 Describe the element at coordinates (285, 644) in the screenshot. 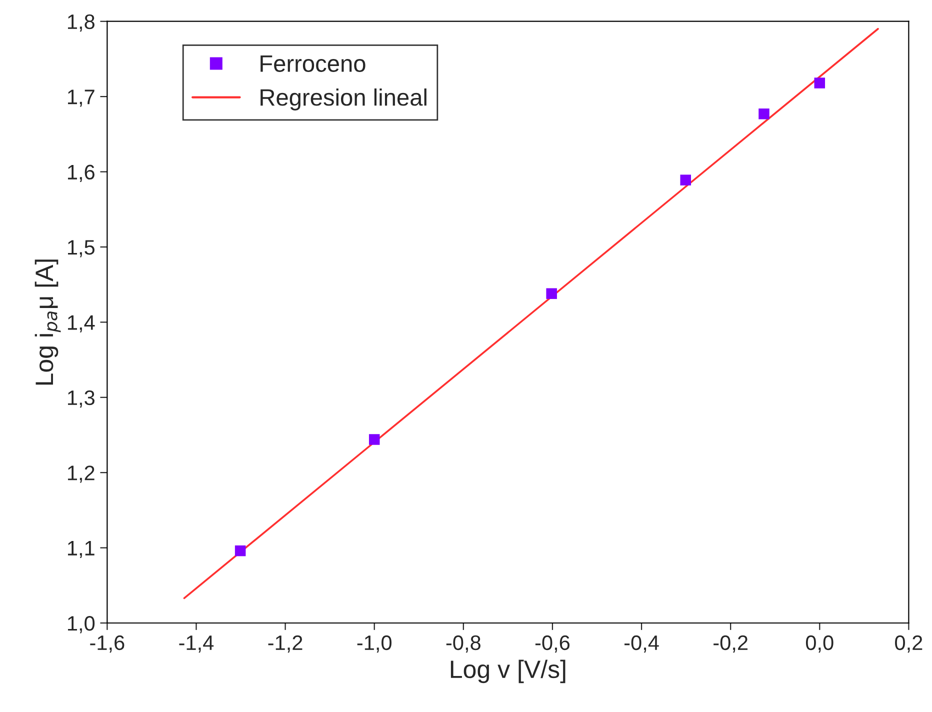

I see `x-tick-label: -1,2` at that location.